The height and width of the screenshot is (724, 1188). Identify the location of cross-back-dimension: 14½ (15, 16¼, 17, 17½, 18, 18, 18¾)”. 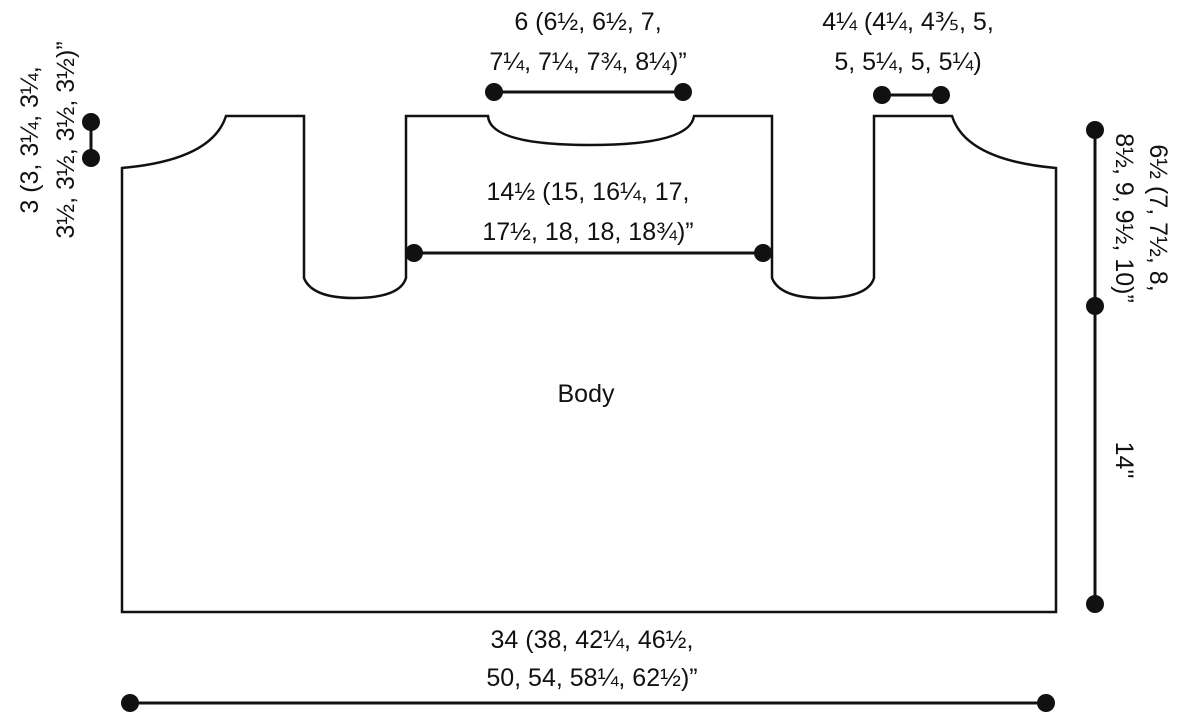
(588, 220).